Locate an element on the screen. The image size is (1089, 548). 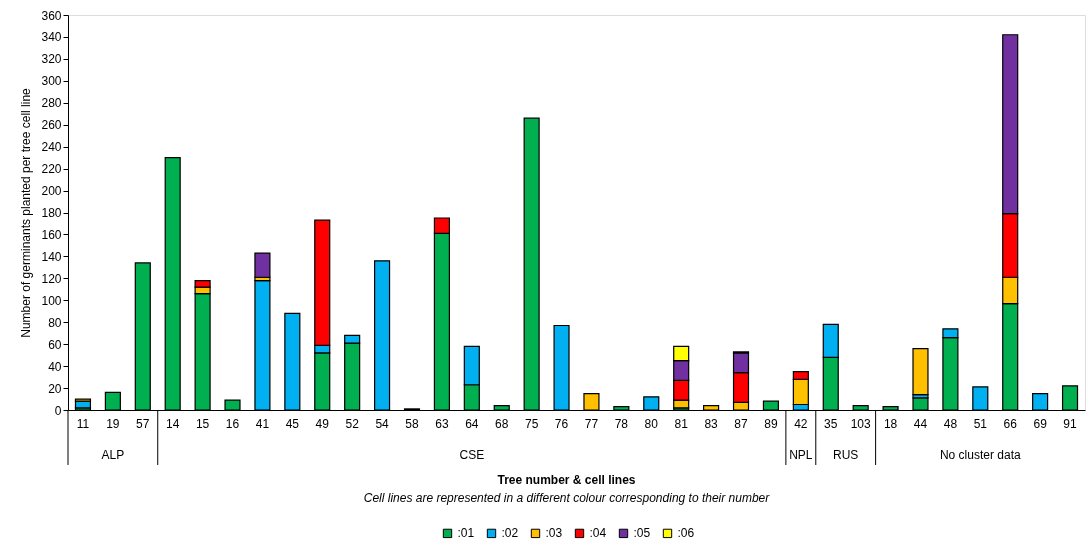
y-axis-title: Number of germinants planted per tree cell line is located at coordinates (26, 212).